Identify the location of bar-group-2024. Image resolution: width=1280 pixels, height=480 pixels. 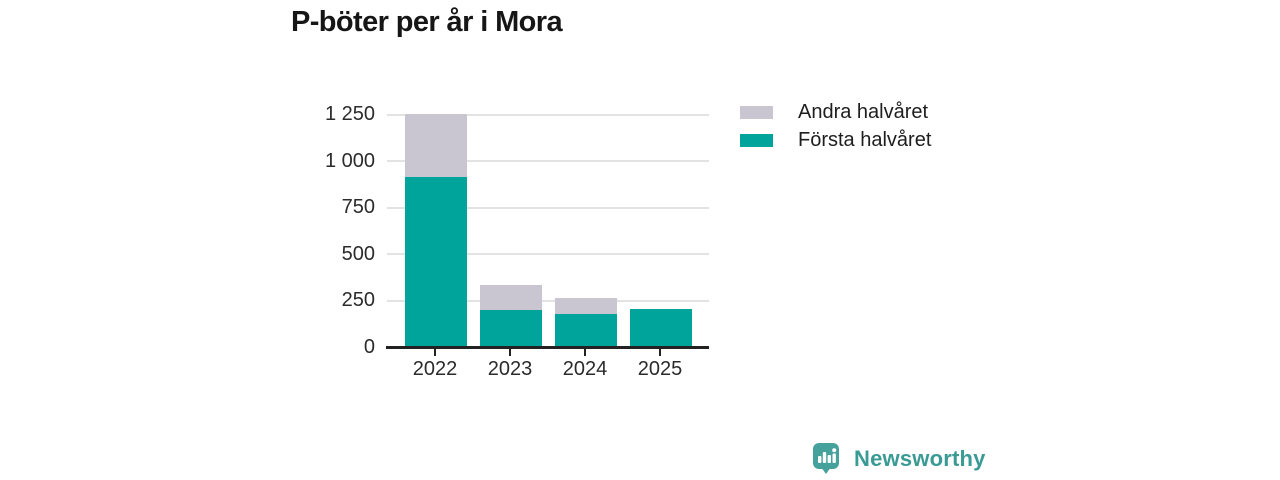
(586, 322).